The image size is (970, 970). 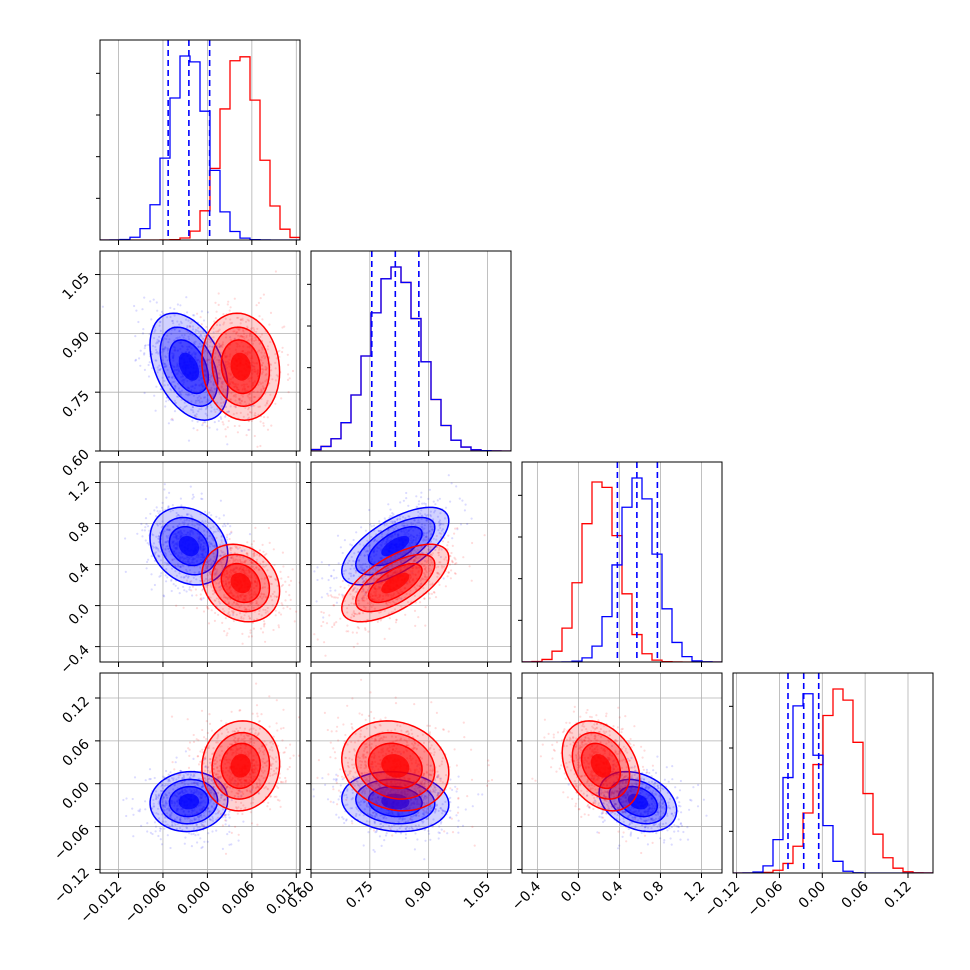 What do you see at coordinates (766, 899) in the screenshot?
I see `x-tick-label-3-1: −0.06` at bounding box center [766, 899].